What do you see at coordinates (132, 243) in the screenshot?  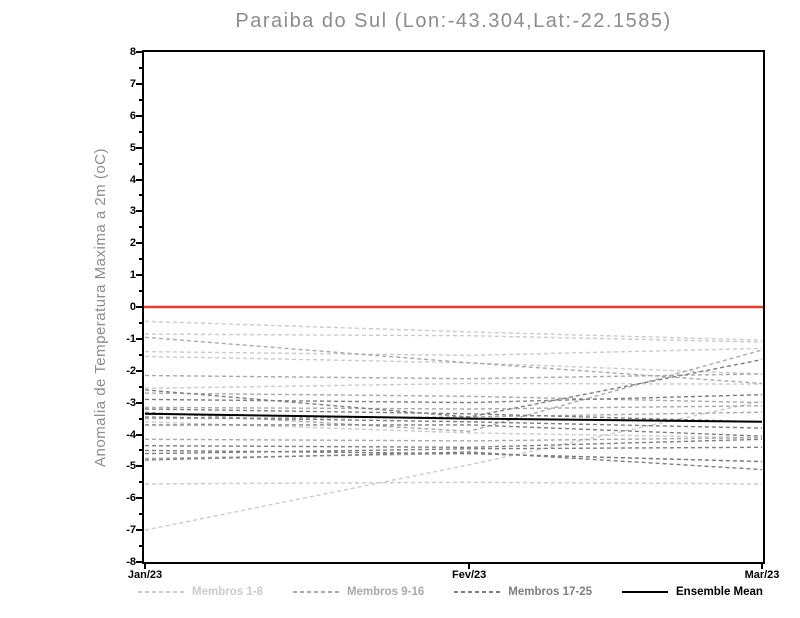 I see `y-tick-label: 2` at bounding box center [132, 243].